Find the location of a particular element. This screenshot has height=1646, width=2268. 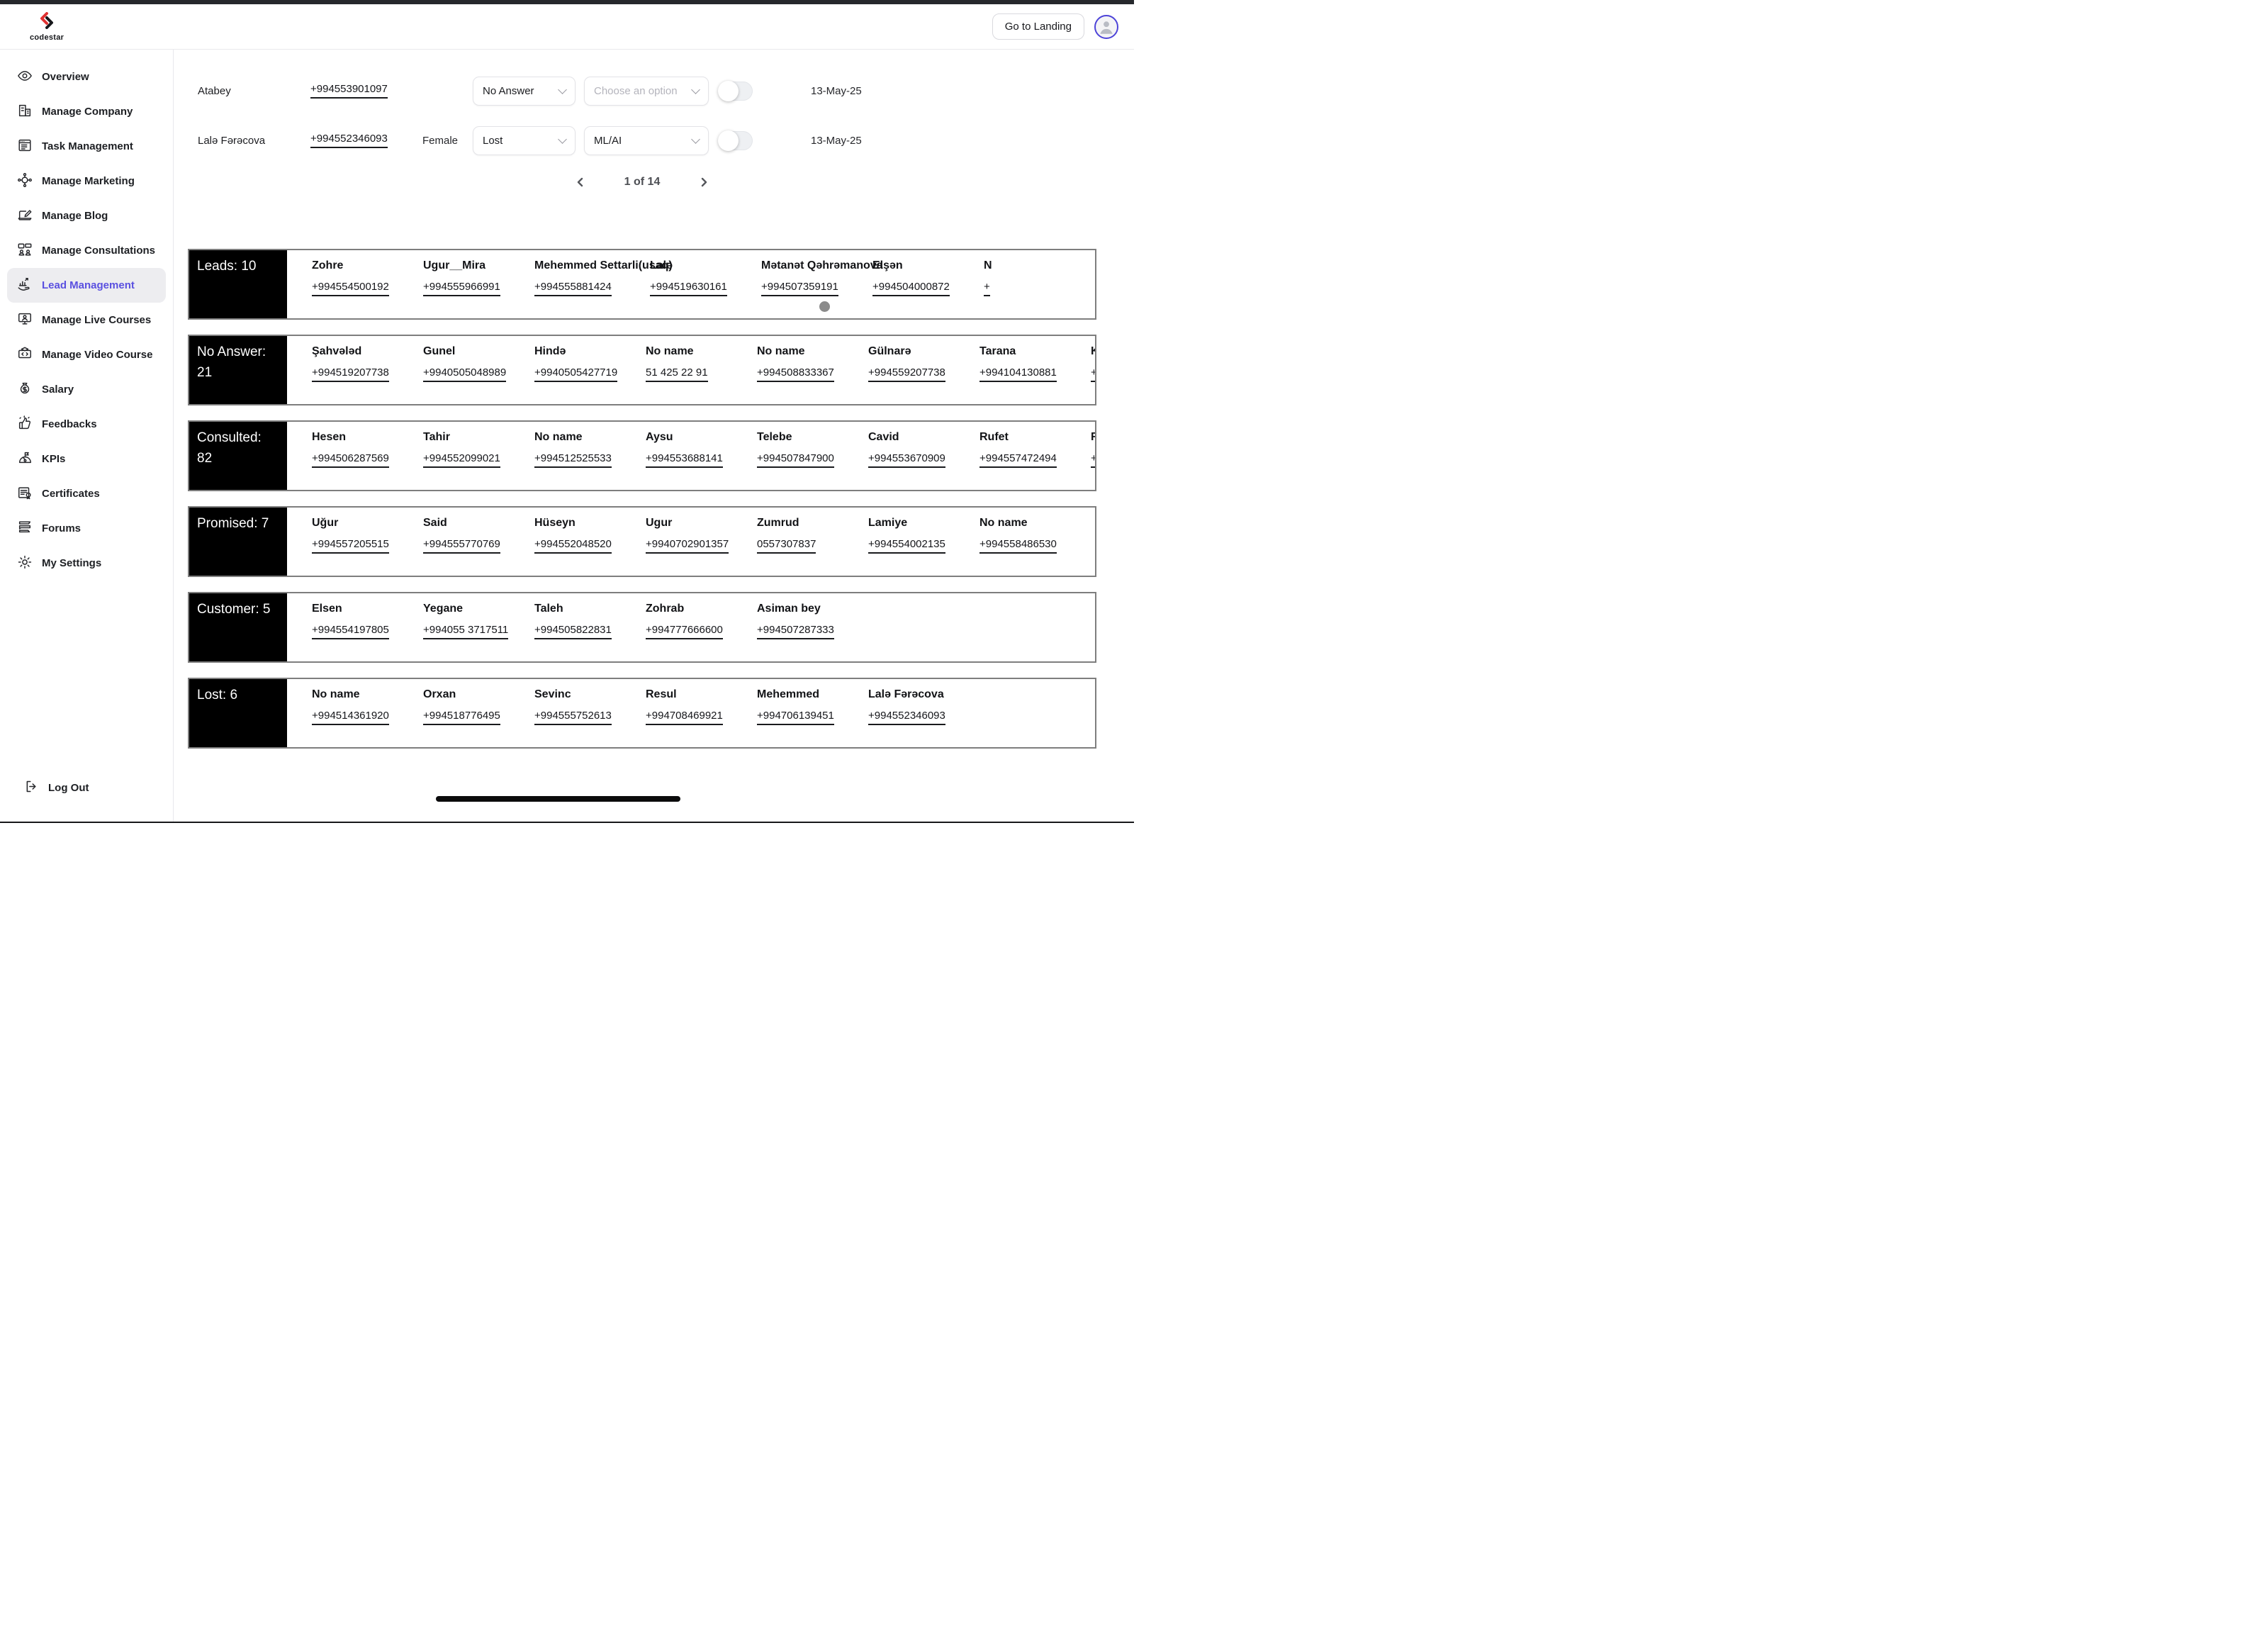

entry-phone-link: +994777666600 is located at coordinates (684, 631).